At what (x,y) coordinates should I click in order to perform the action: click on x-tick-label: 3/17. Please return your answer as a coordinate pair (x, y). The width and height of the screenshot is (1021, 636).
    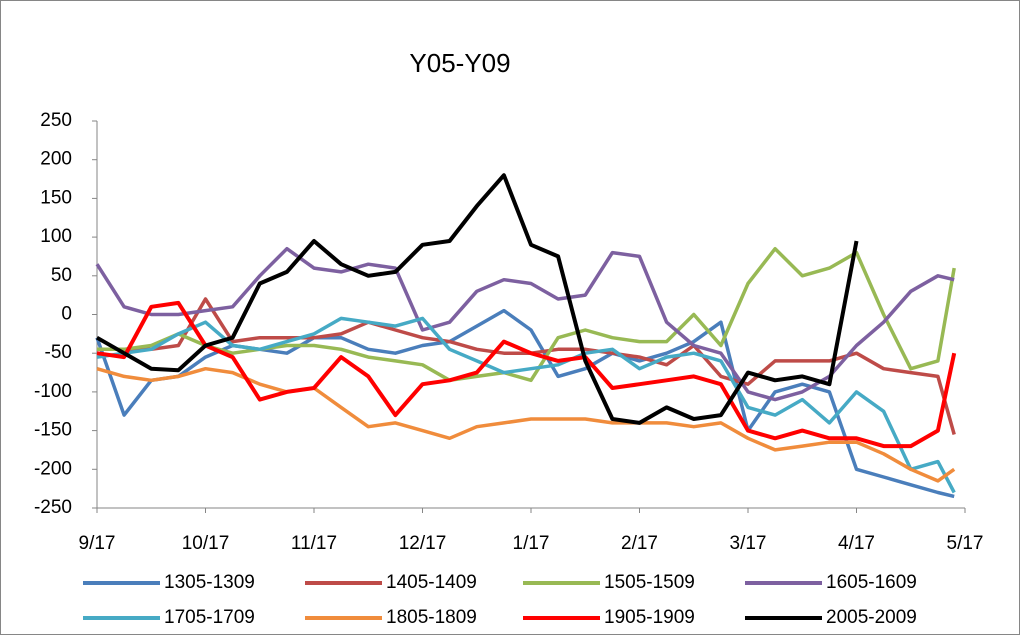
    Looking at the image, I should click on (748, 543).